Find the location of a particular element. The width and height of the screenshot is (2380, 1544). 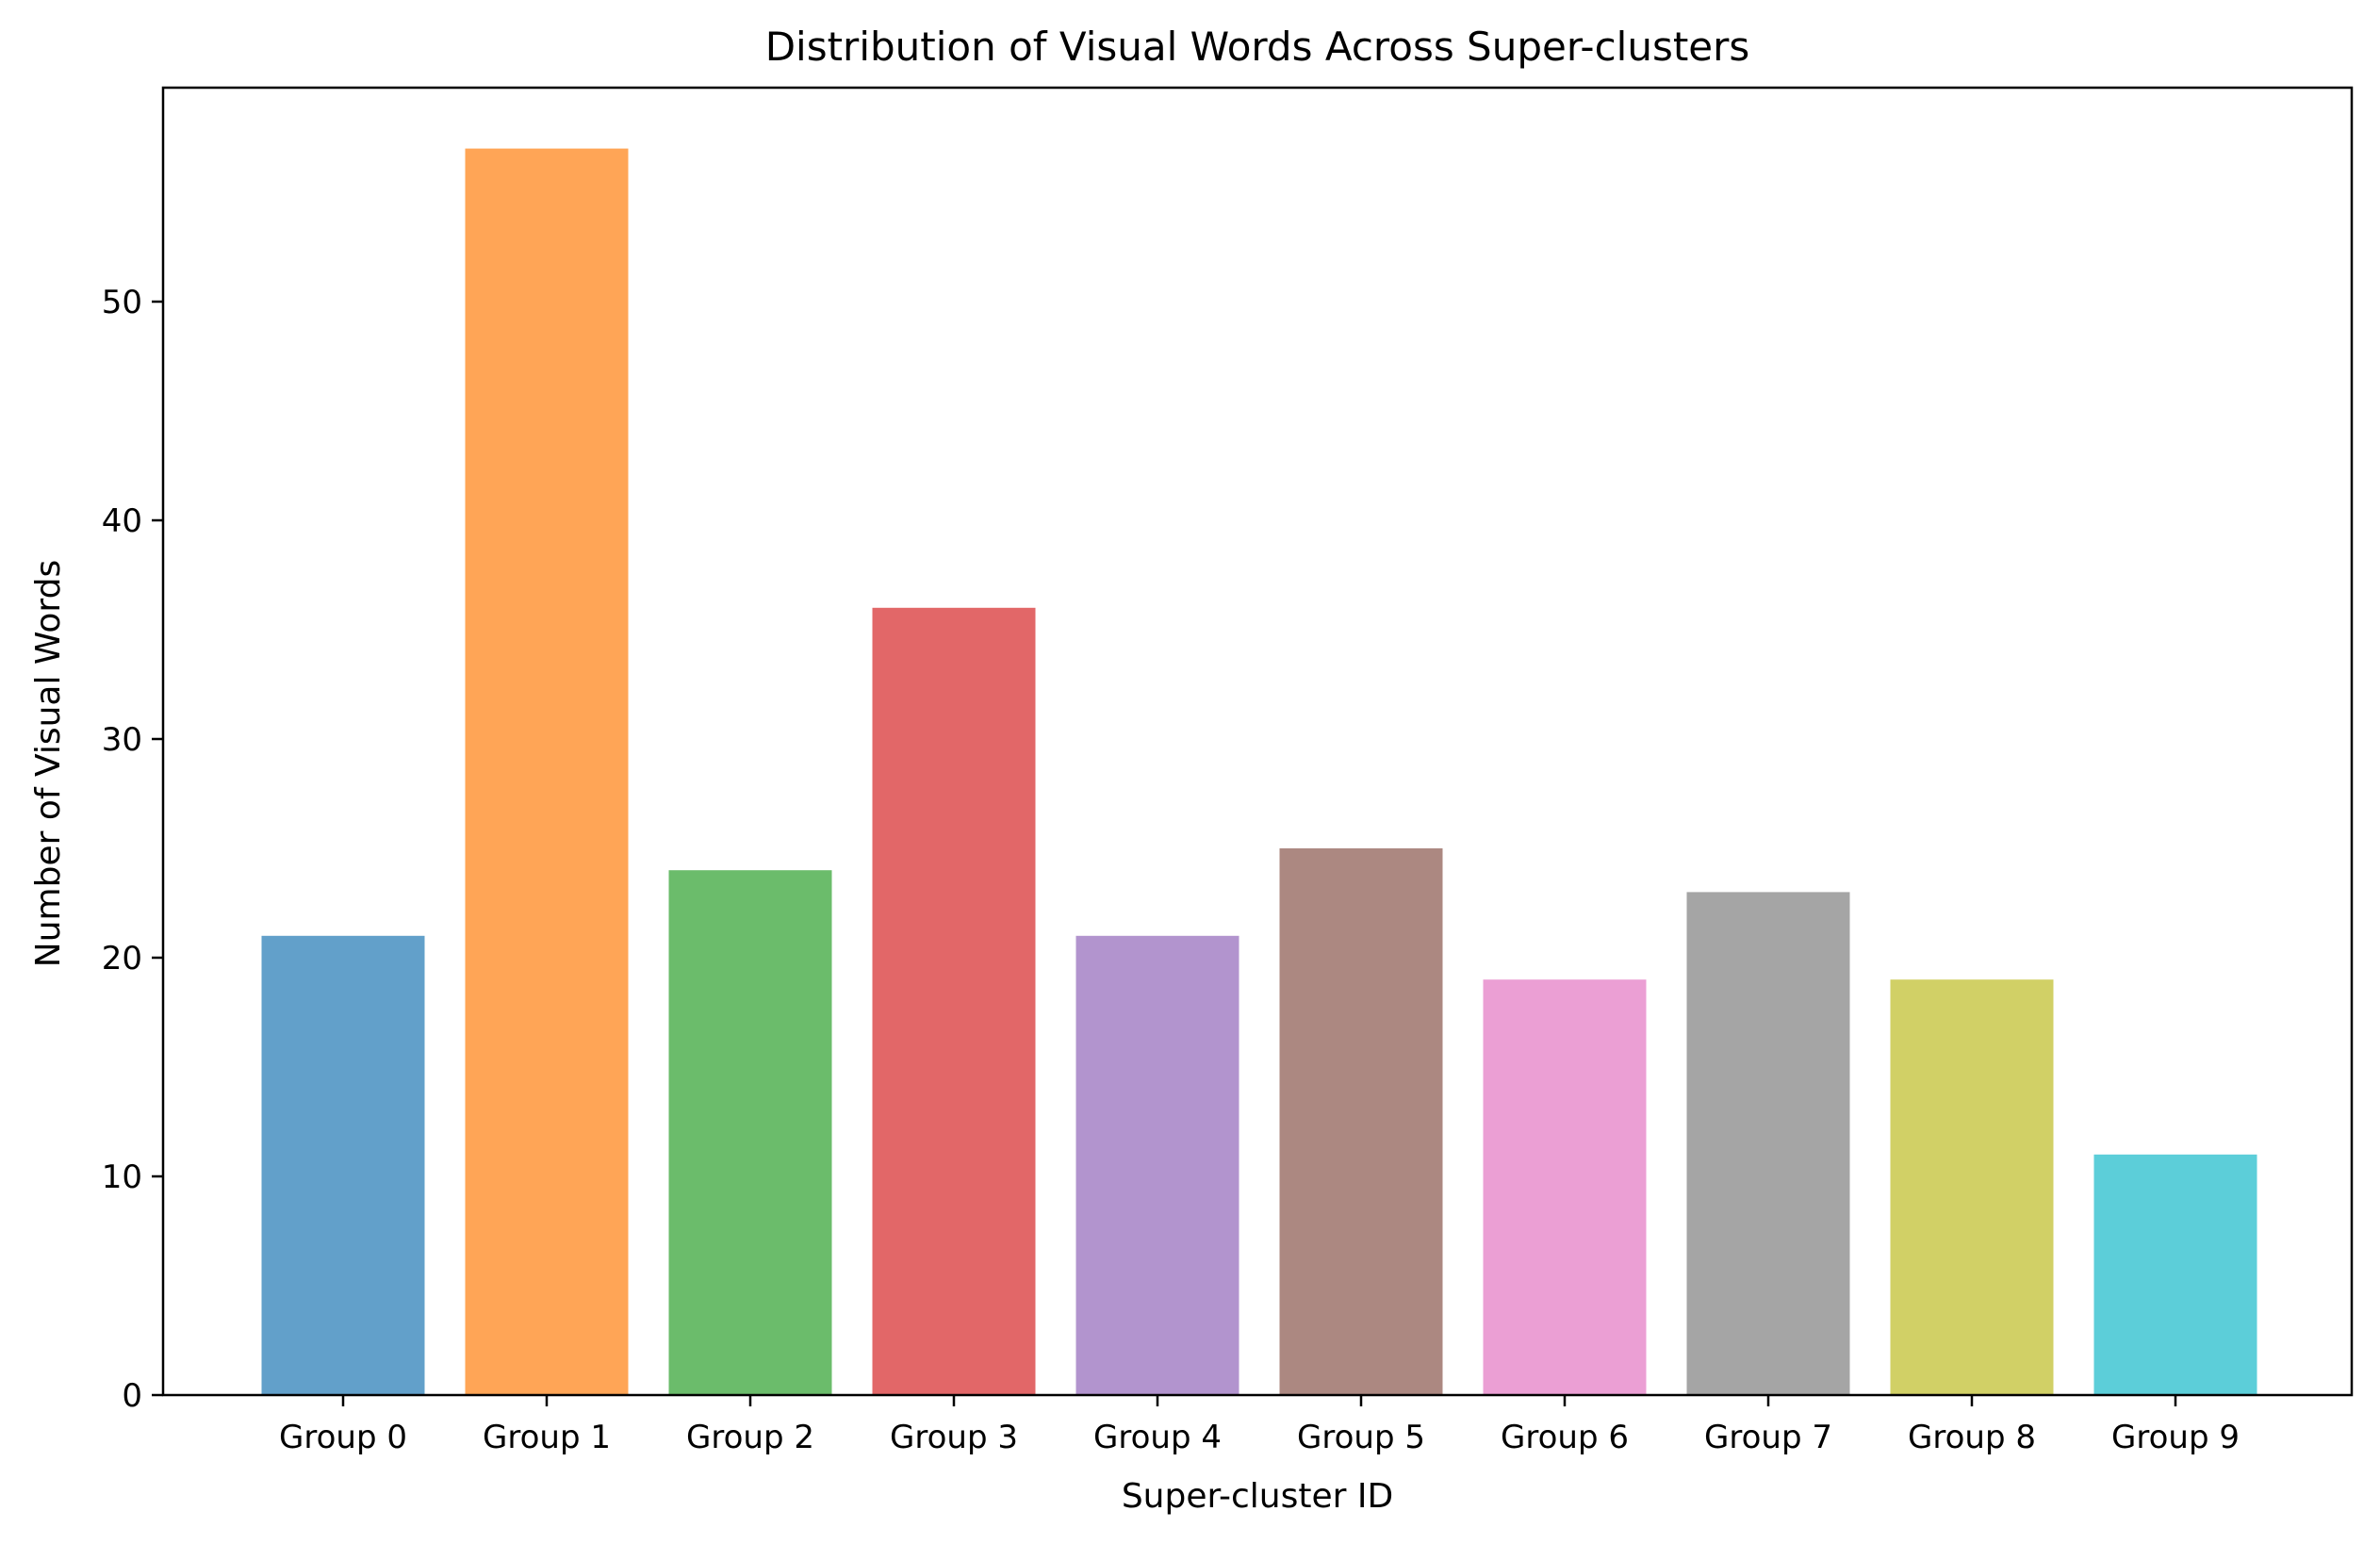

x-tick-label: Group 6 is located at coordinates (1565, 1437).